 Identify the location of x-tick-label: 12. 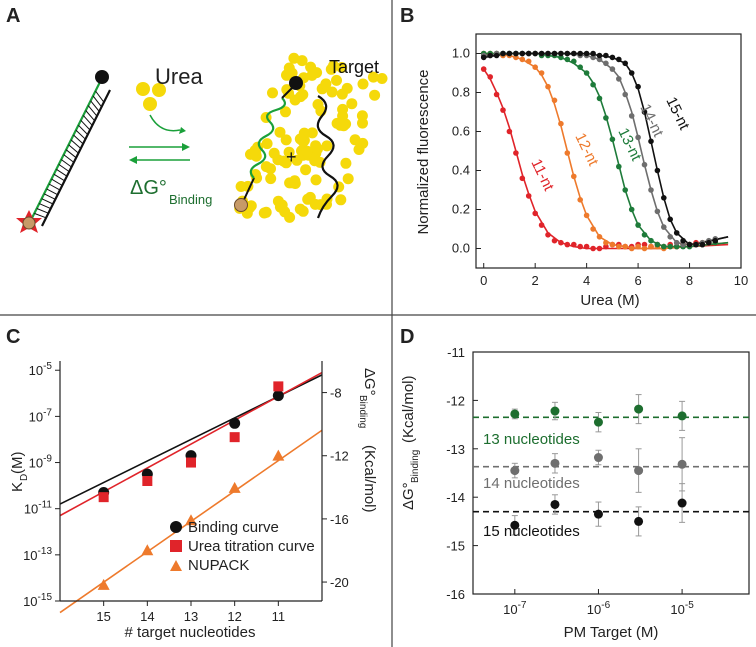
(234, 616).